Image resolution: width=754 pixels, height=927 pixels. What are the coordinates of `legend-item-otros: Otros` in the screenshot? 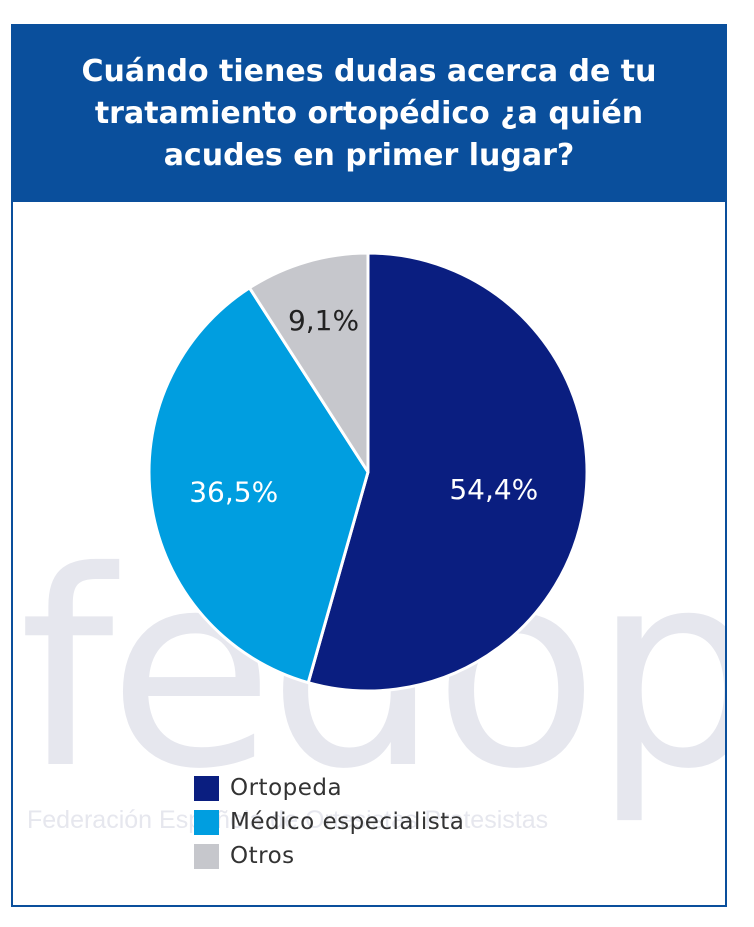 It's located at (329, 856).